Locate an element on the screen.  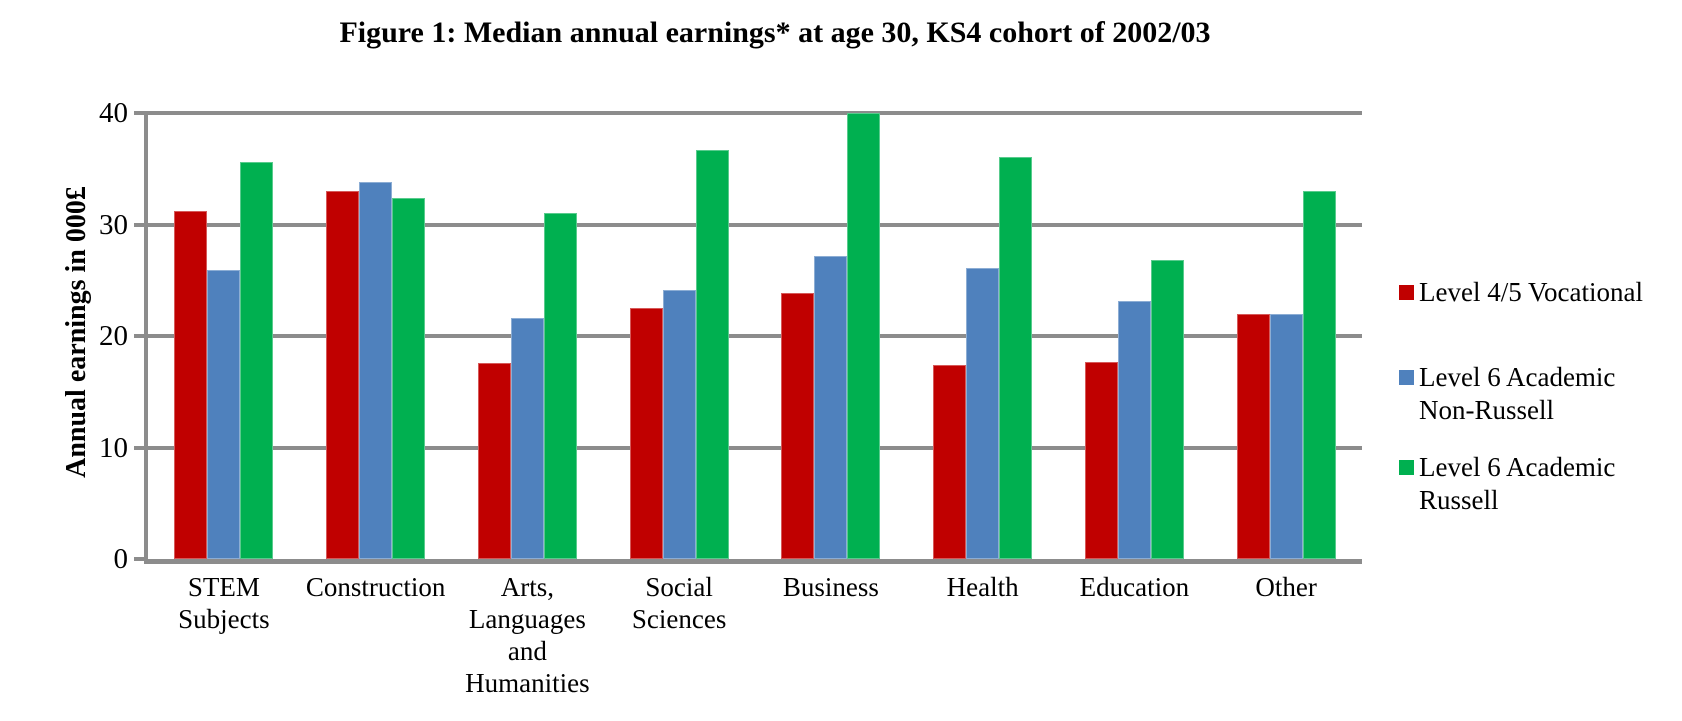
y-axis-line is located at coordinates (146, 337).